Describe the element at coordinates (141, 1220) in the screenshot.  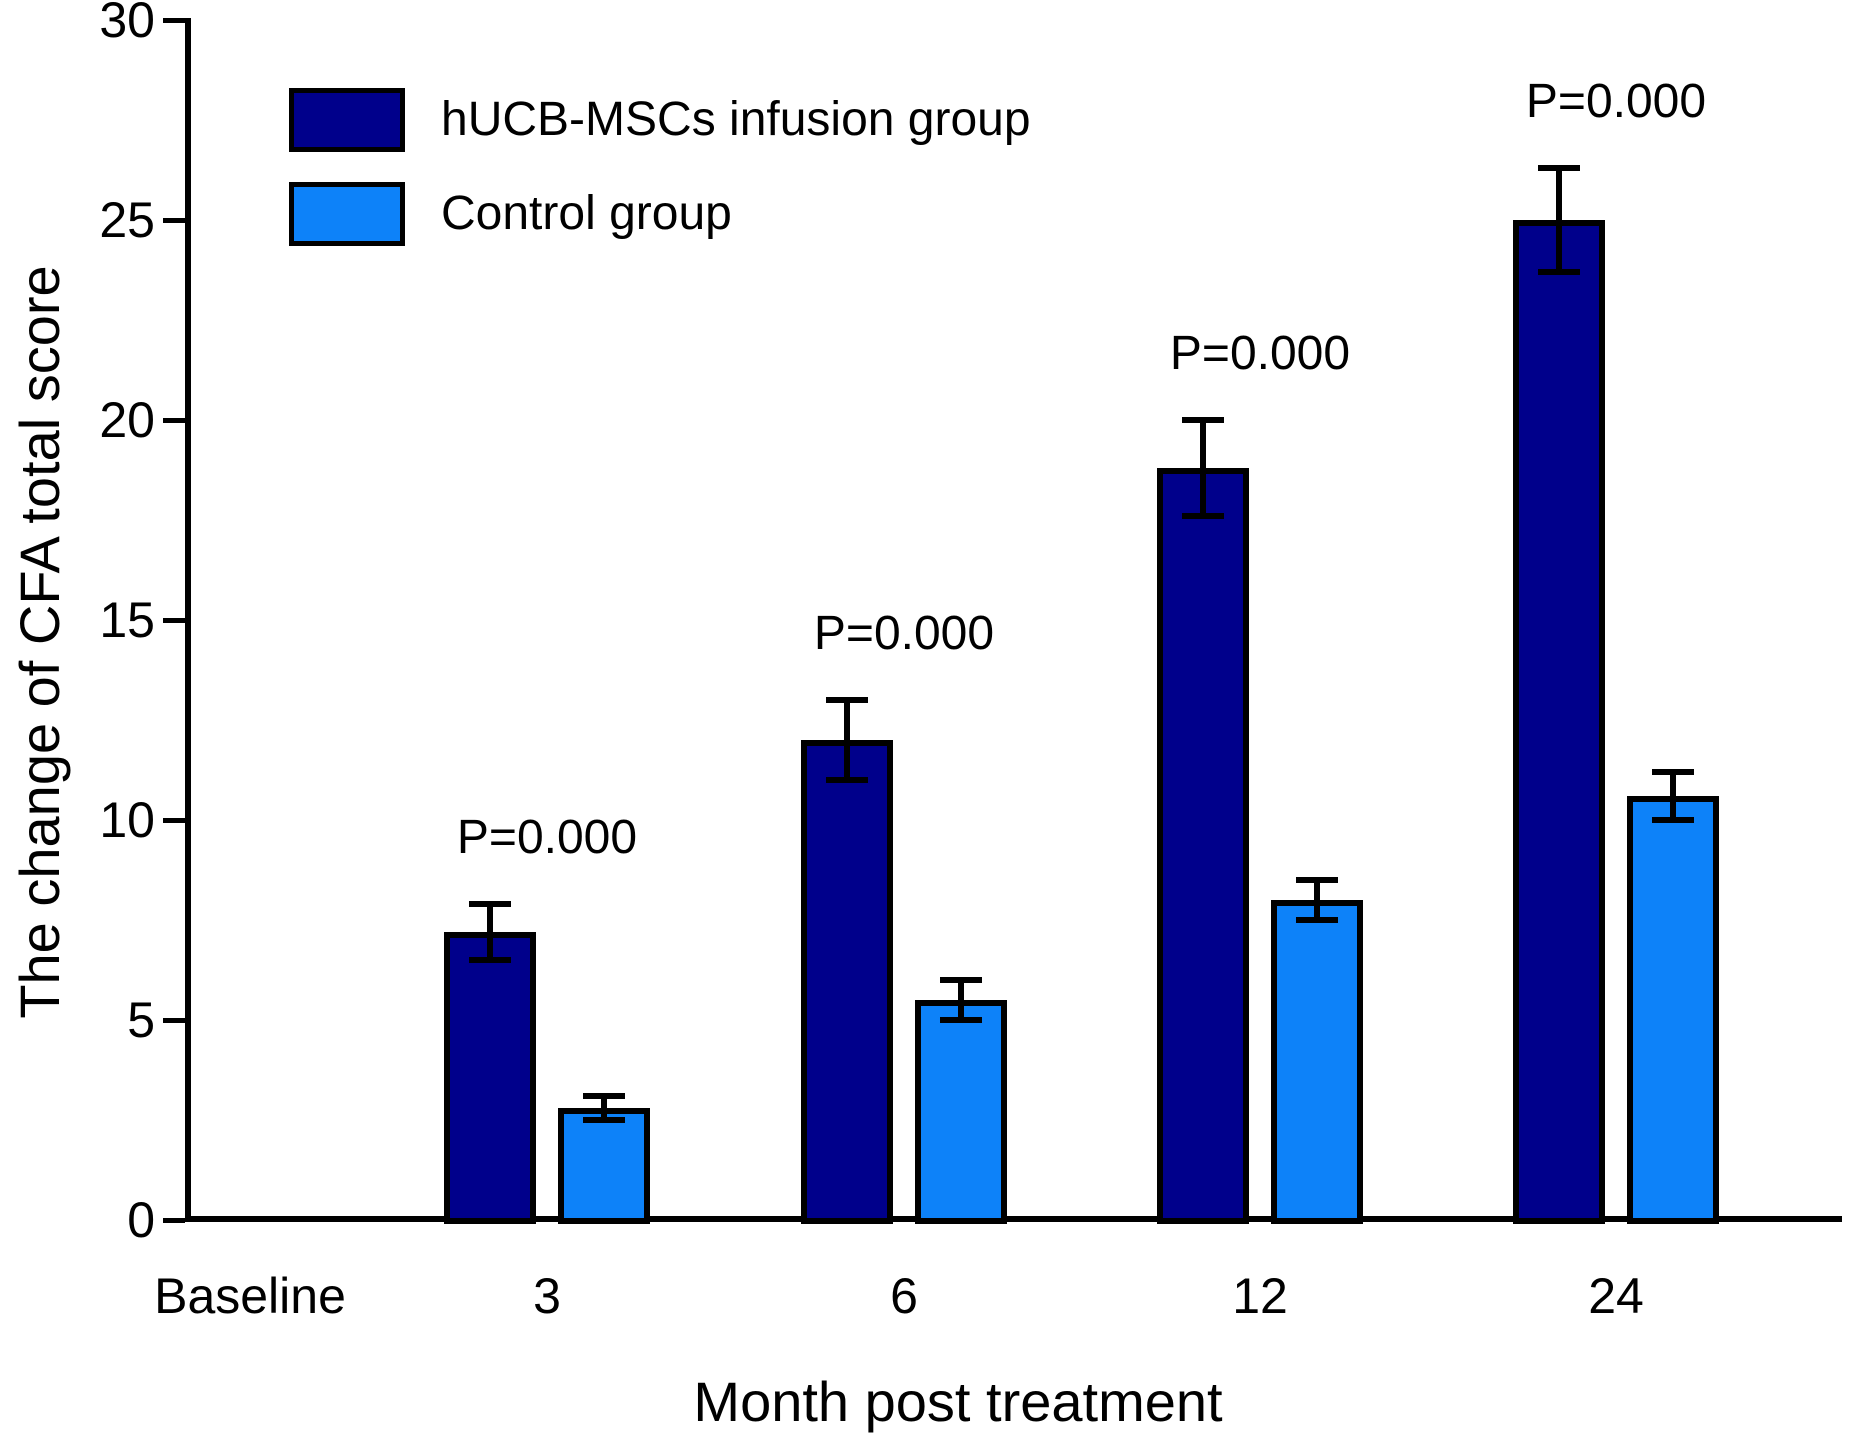
I see `y-tick-label: 0` at that location.